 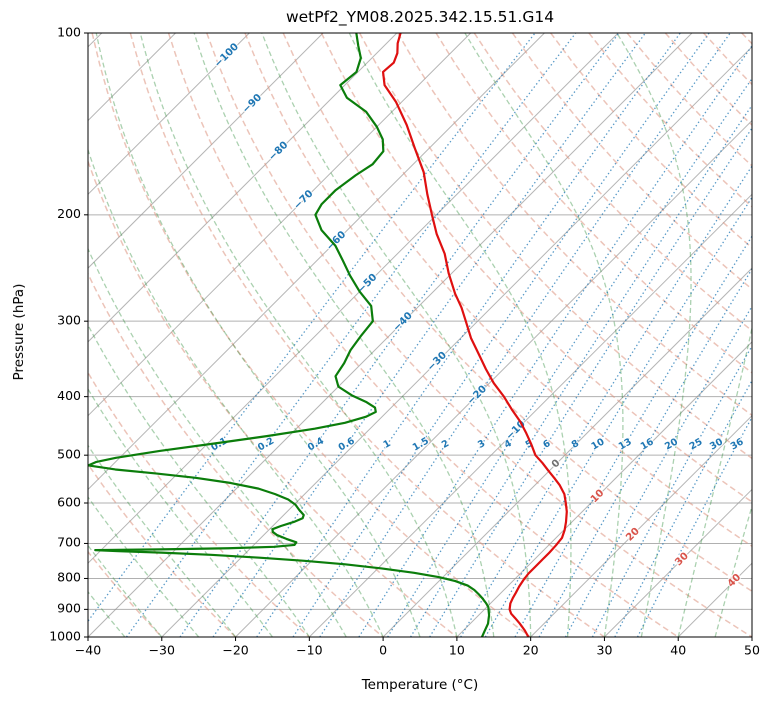 What do you see at coordinates (420, 685) in the screenshot?
I see `x-axis-label: Temperature (°C)` at bounding box center [420, 685].